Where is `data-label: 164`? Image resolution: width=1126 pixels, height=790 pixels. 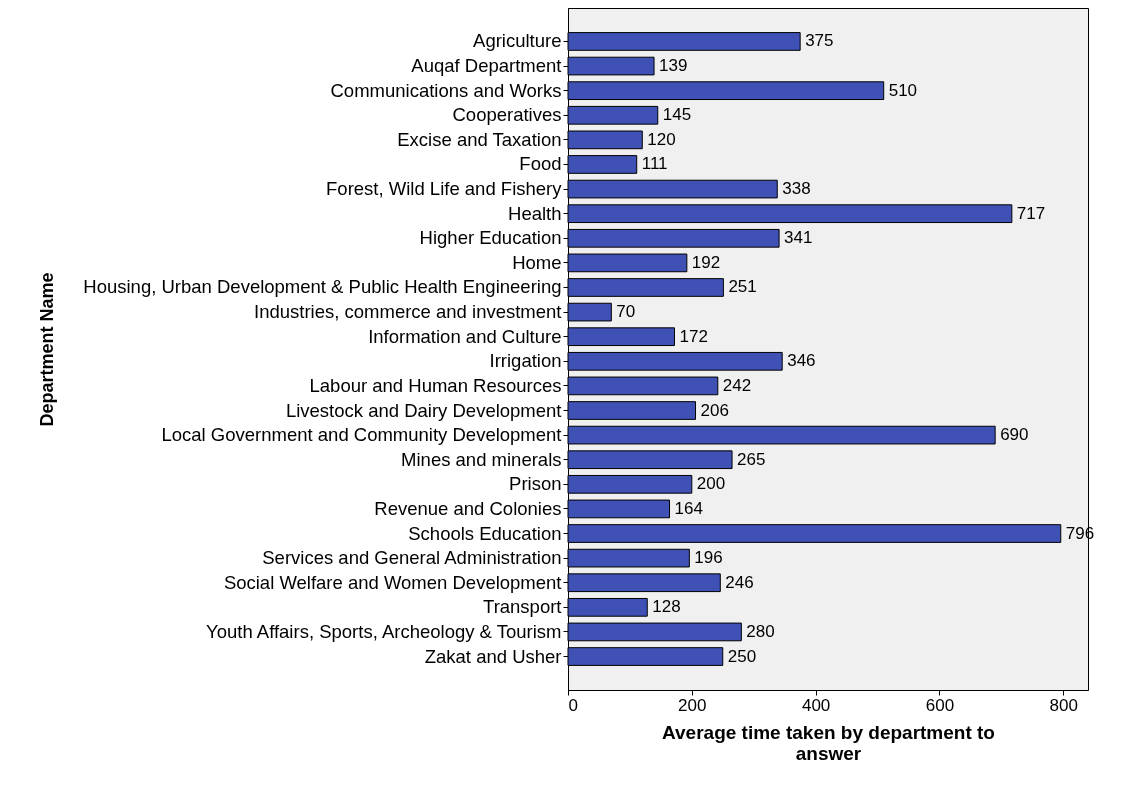
data-label: 164 is located at coordinates (688, 508).